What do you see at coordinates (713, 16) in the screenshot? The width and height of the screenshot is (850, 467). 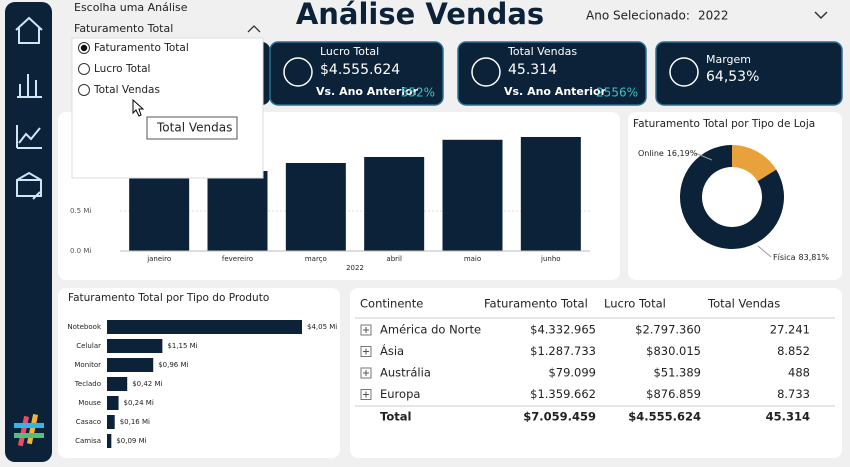 I see `year-value: 2022` at bounding box center [713, 16].